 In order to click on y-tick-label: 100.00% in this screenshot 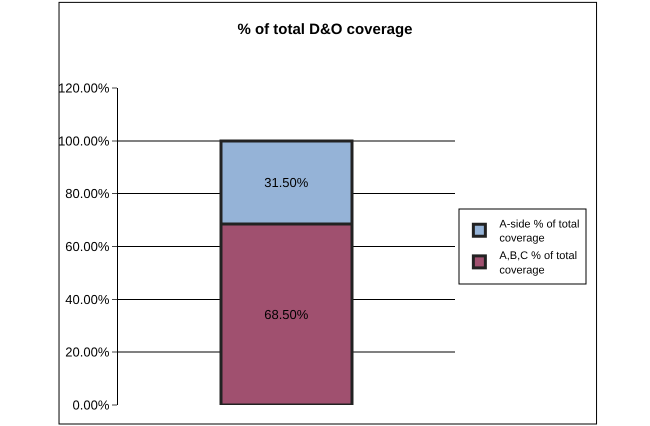, I will do `click(84, 140)`.